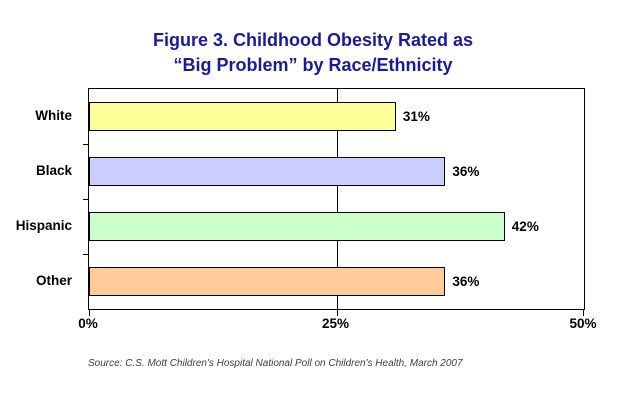 The width and height of the screenshot is (626, 404). Describe the element at coordinates (267, 171) in the screenshot. I see `bar-black` at that location.